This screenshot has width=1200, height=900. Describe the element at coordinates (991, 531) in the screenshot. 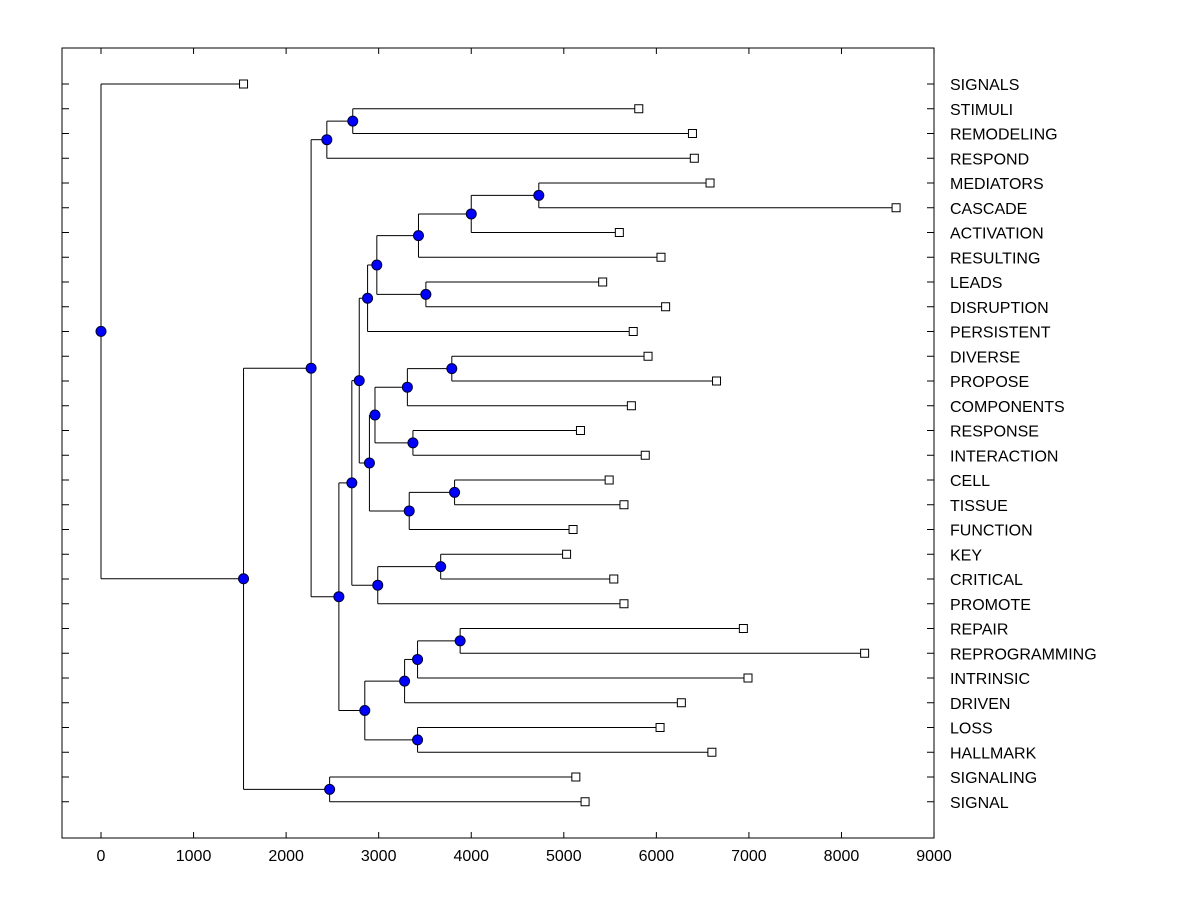

I see `leaf-label: FUNCTION` at that location.